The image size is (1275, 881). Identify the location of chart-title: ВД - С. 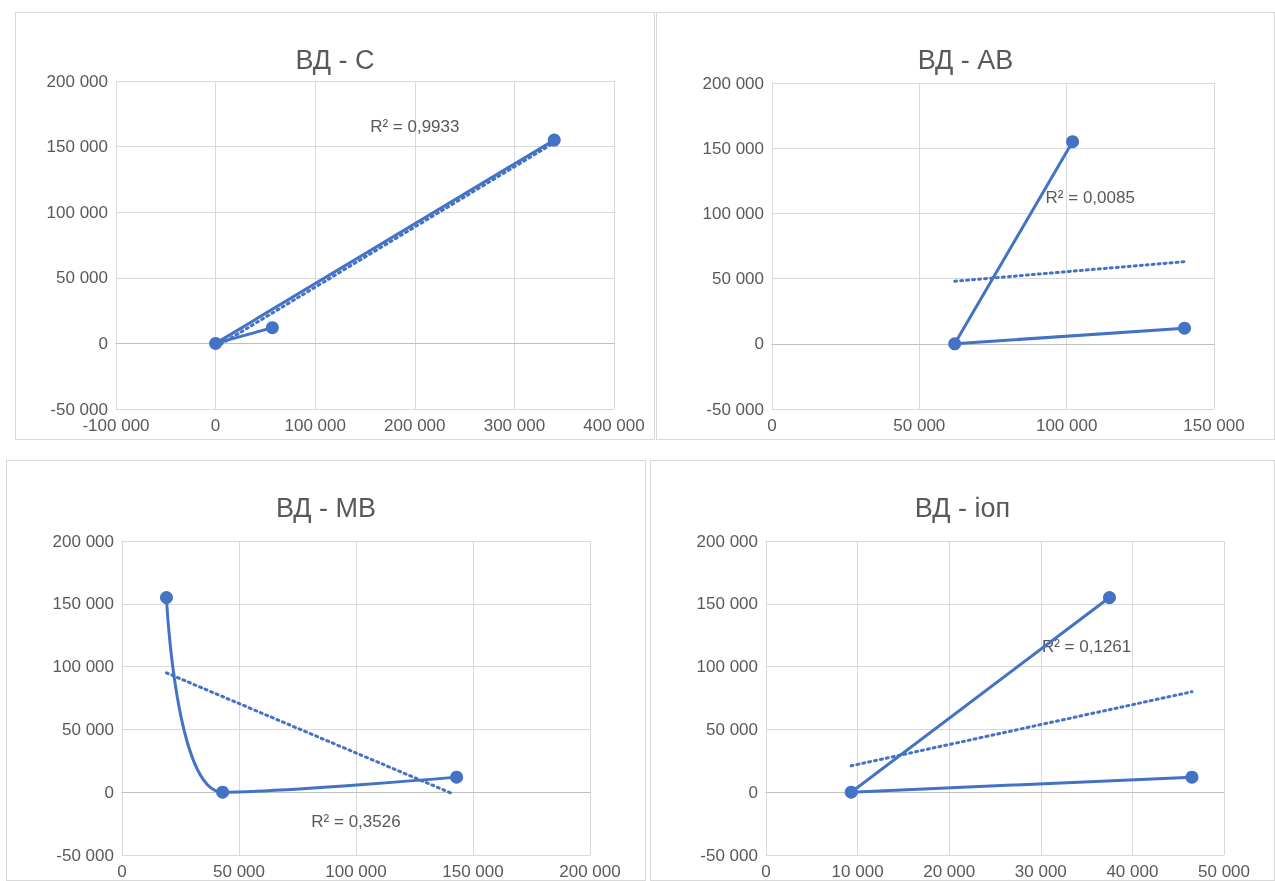
(335, 59).